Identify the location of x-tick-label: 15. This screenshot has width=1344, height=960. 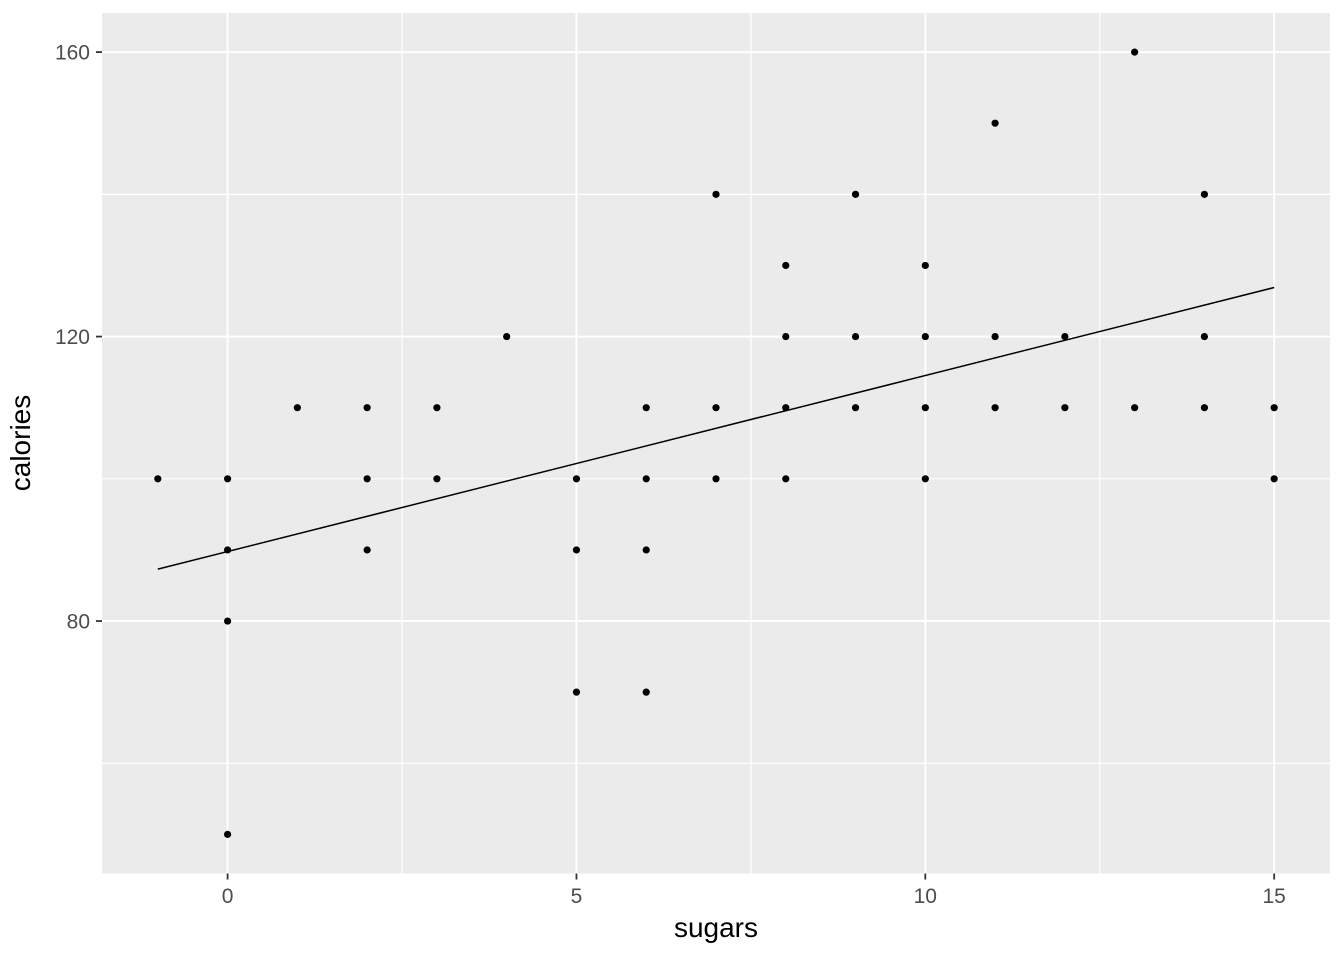
(1274, 896).